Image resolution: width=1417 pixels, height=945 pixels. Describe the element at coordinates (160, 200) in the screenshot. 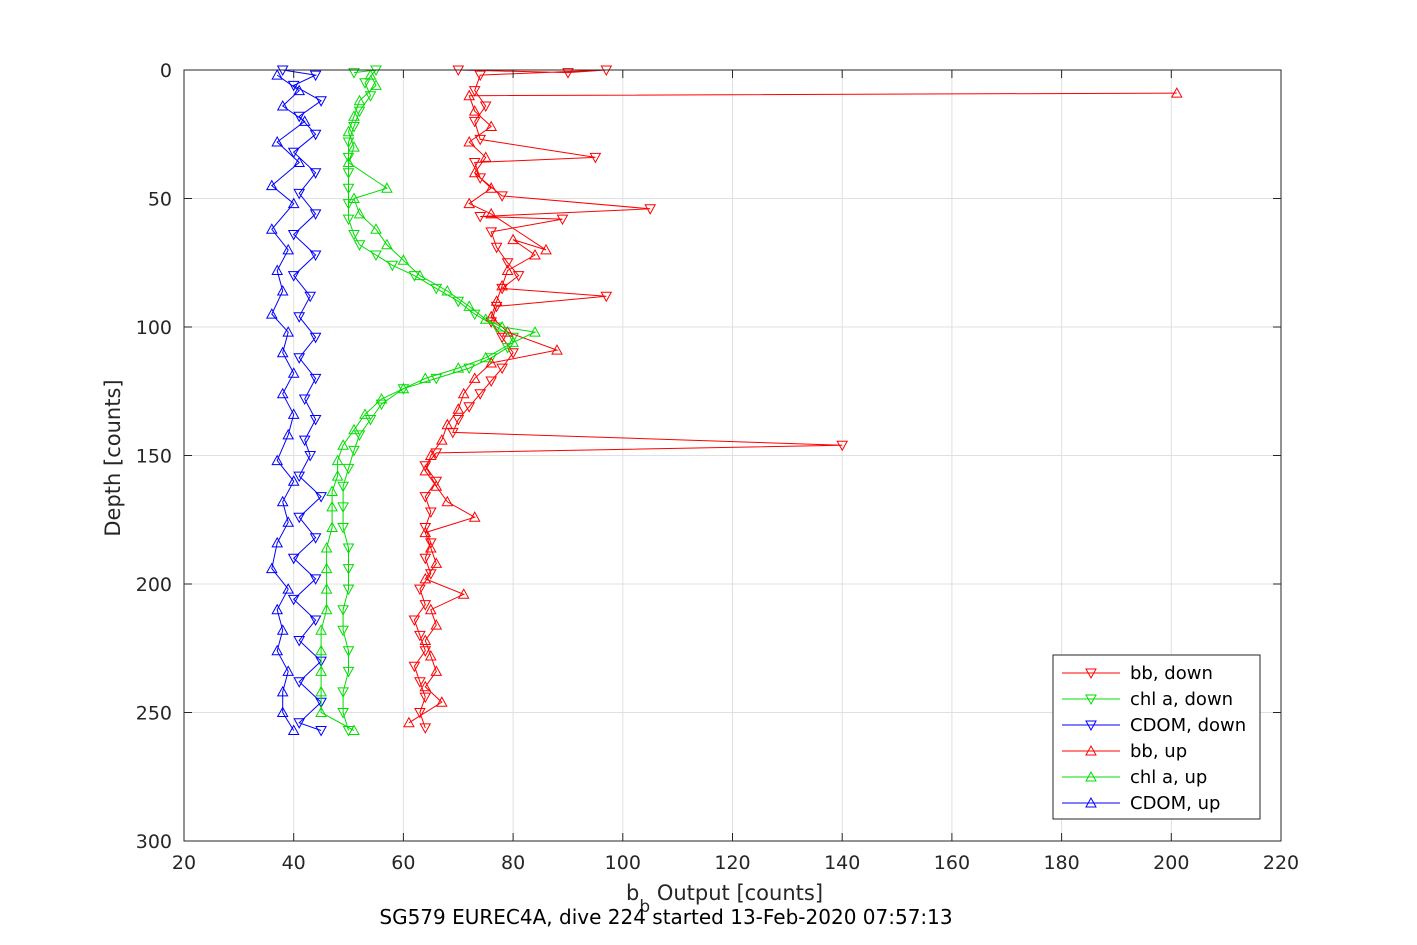

I see `y-tick-label: 50` at that location.